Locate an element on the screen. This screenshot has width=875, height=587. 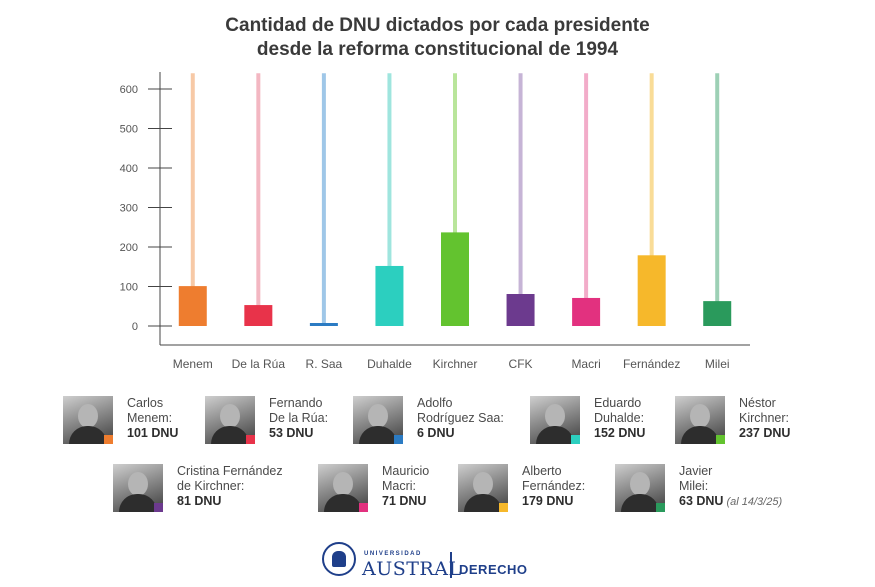
faculty-name: DERECHO is located at coordinates (493, 569).